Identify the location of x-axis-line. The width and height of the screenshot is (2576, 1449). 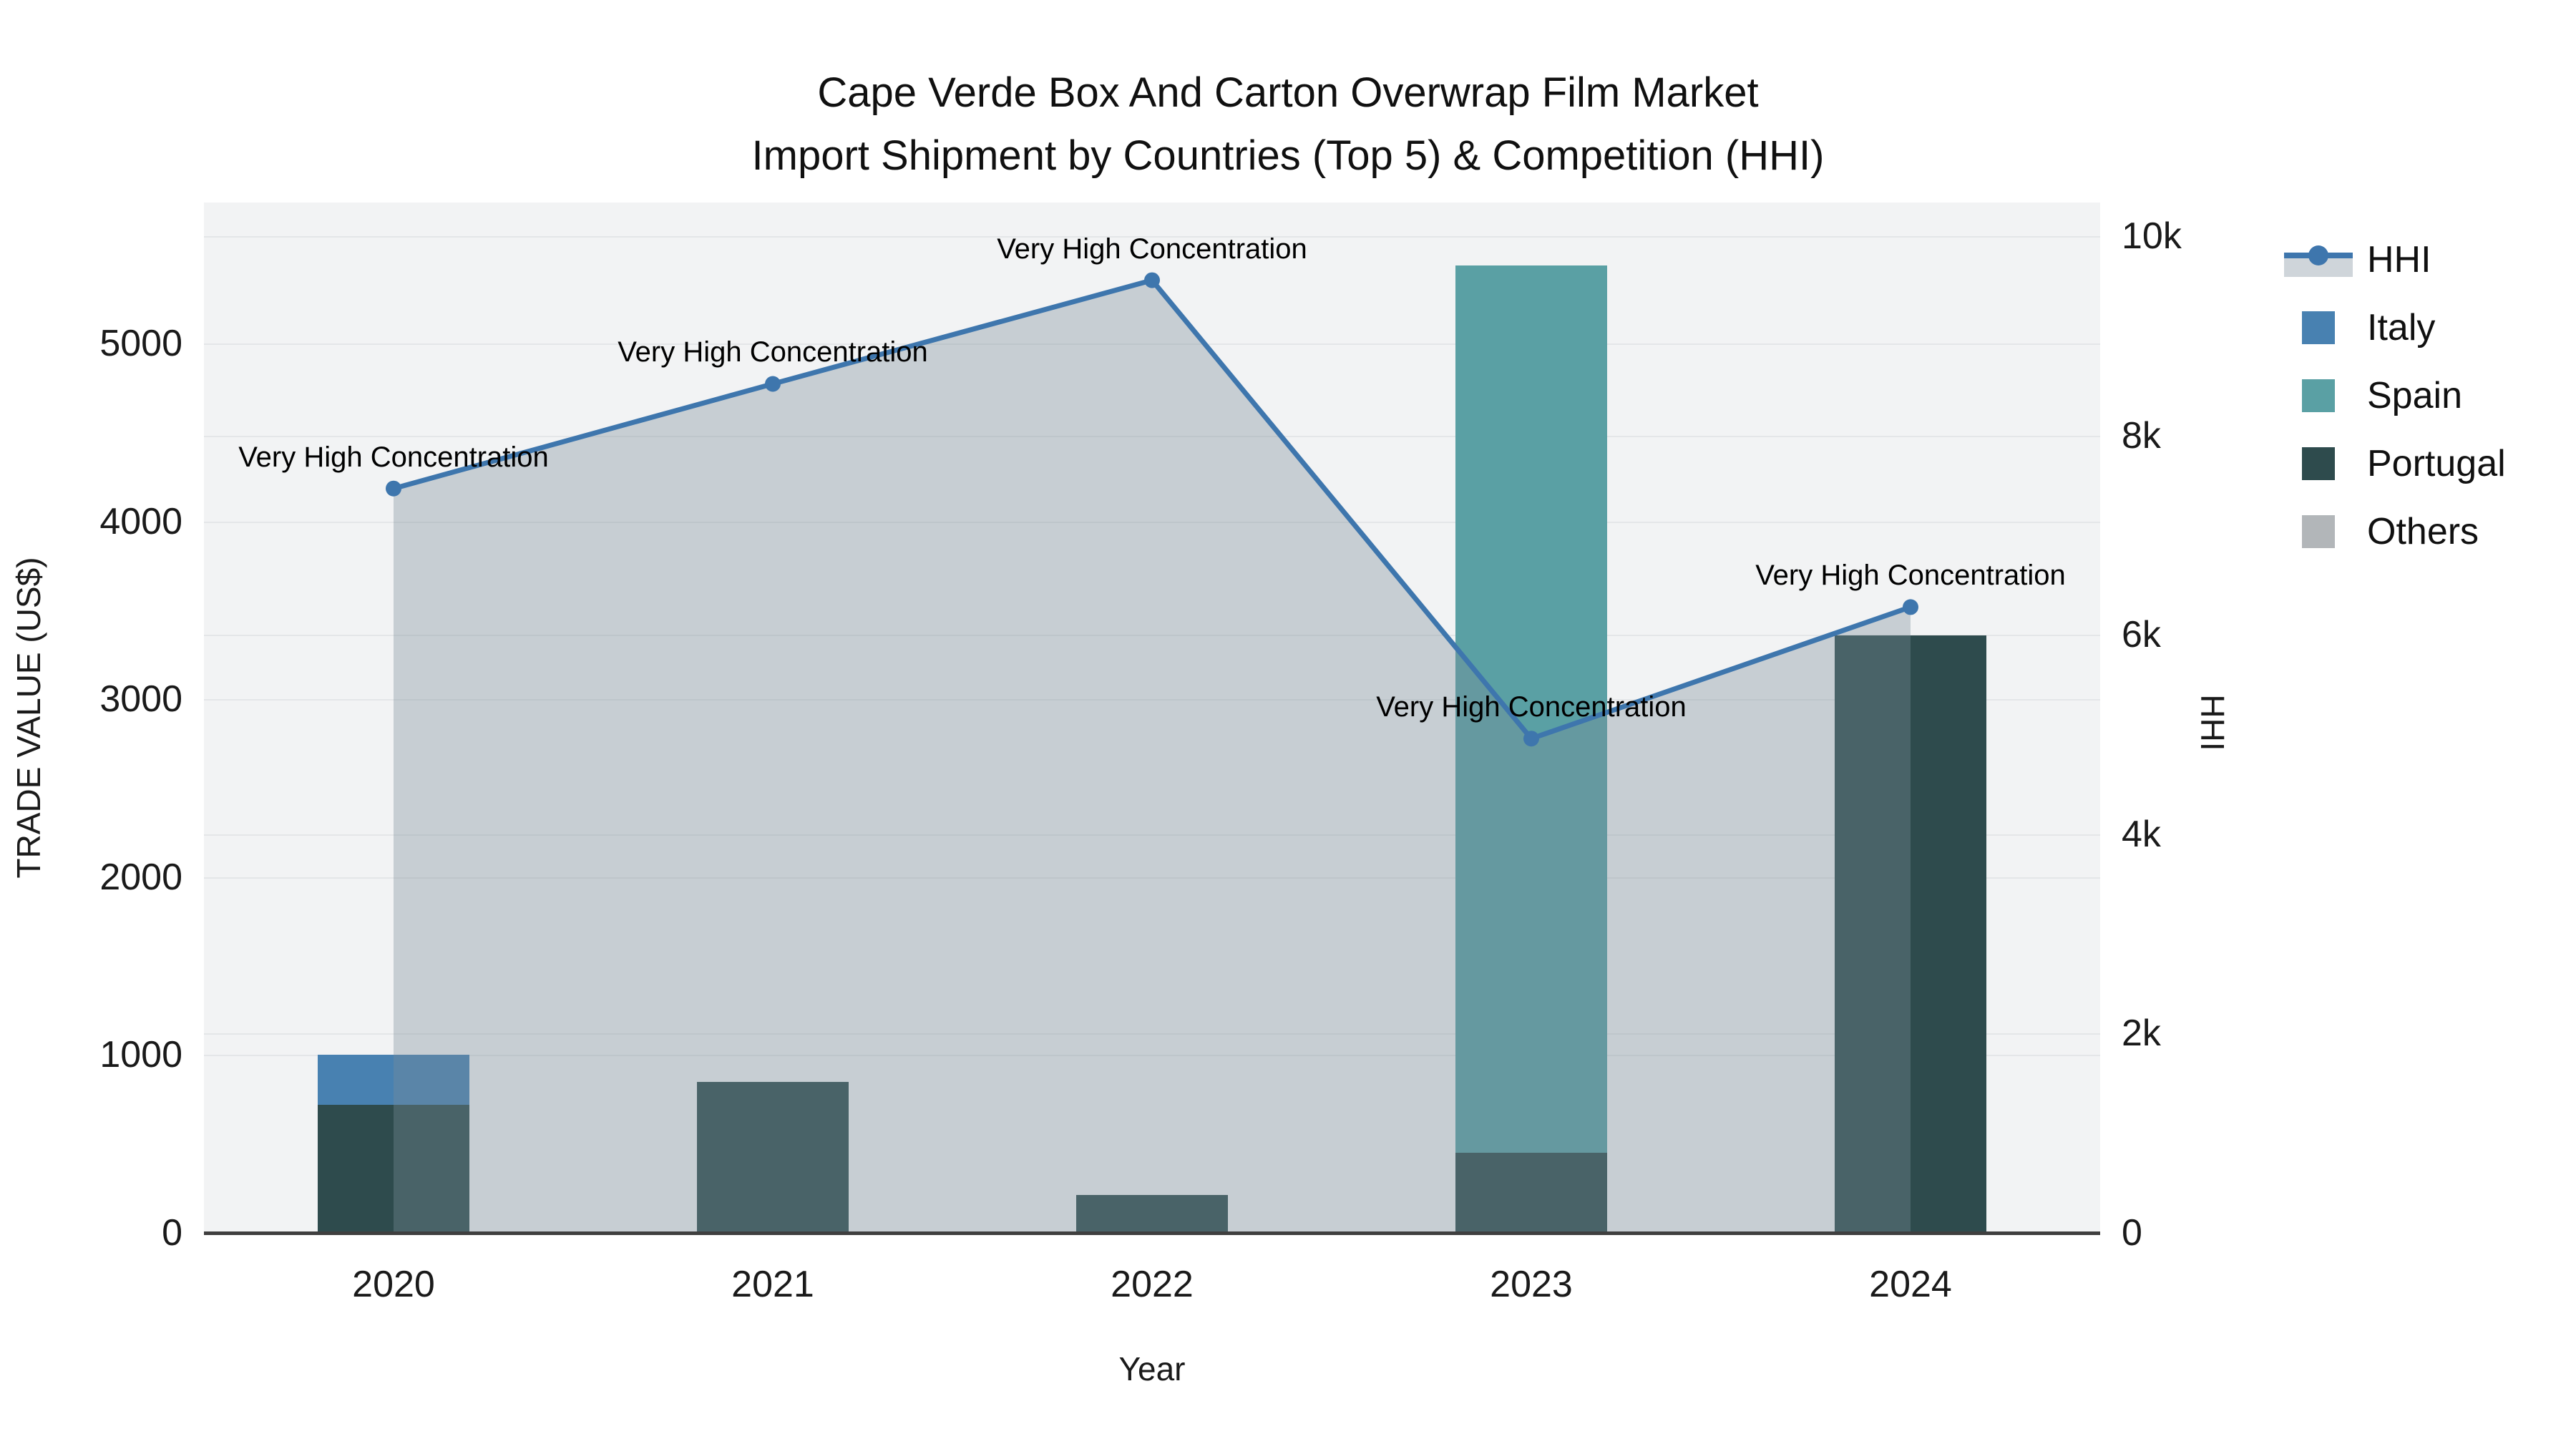
(1152, 1233).